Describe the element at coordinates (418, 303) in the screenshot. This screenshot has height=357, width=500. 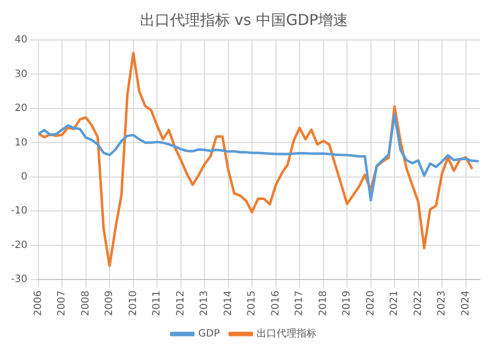
I see `x-tick-label: 2022` at that location.